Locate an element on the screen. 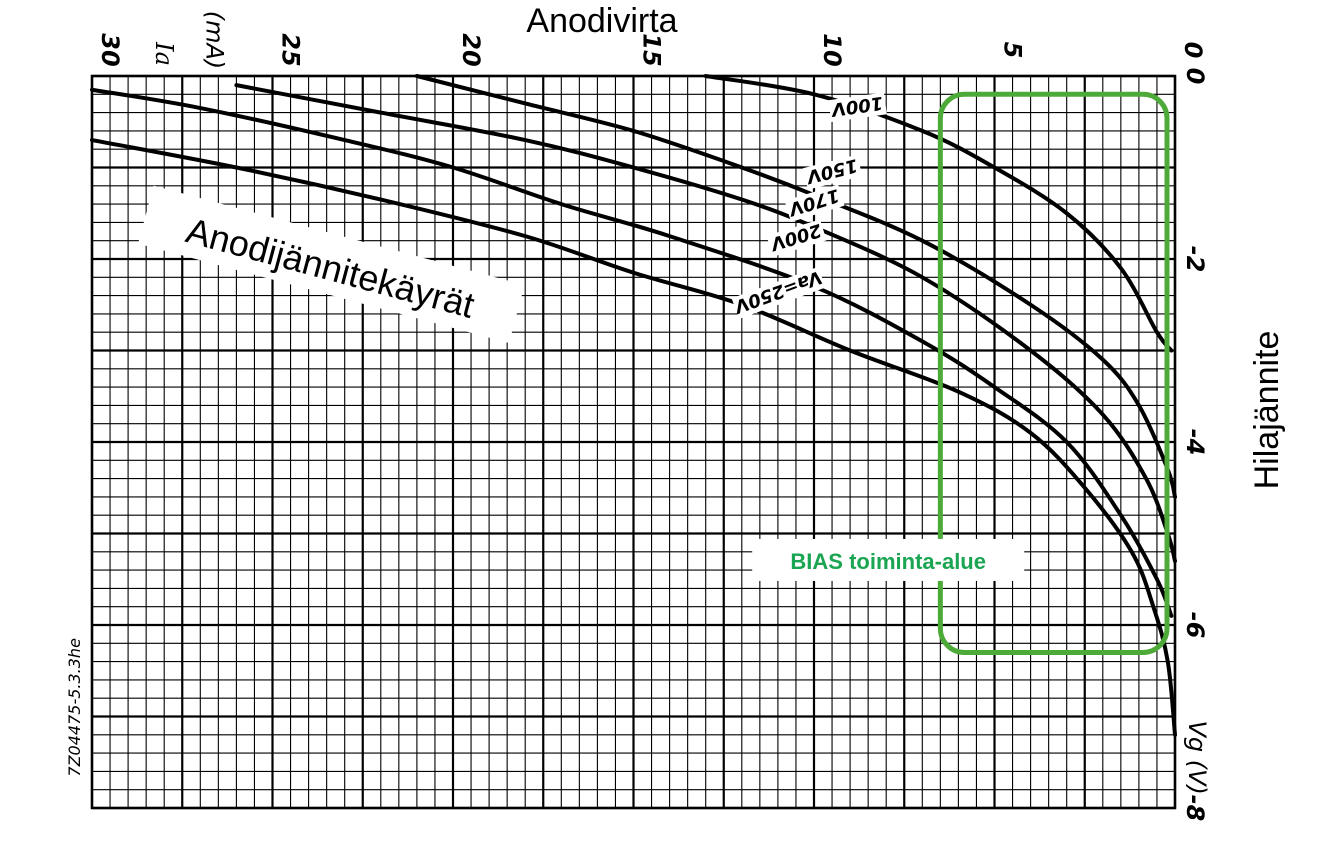  x-tick-label: 25 is located at coordinates (291, 49).